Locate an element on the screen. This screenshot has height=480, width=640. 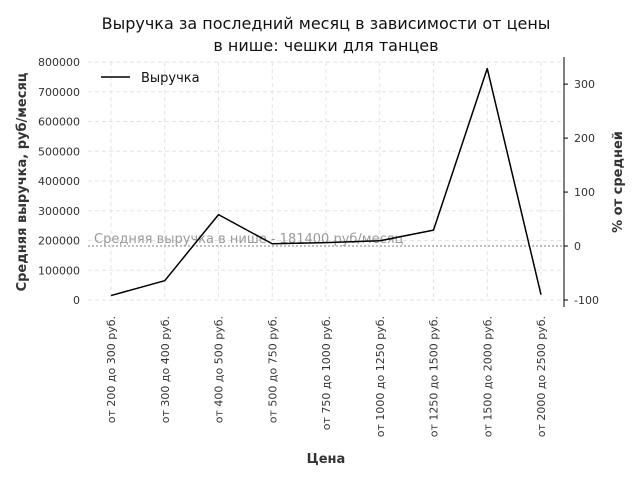
x-tick-label: от 2000 до 2500 руб. is located at coordinates (541, 376).